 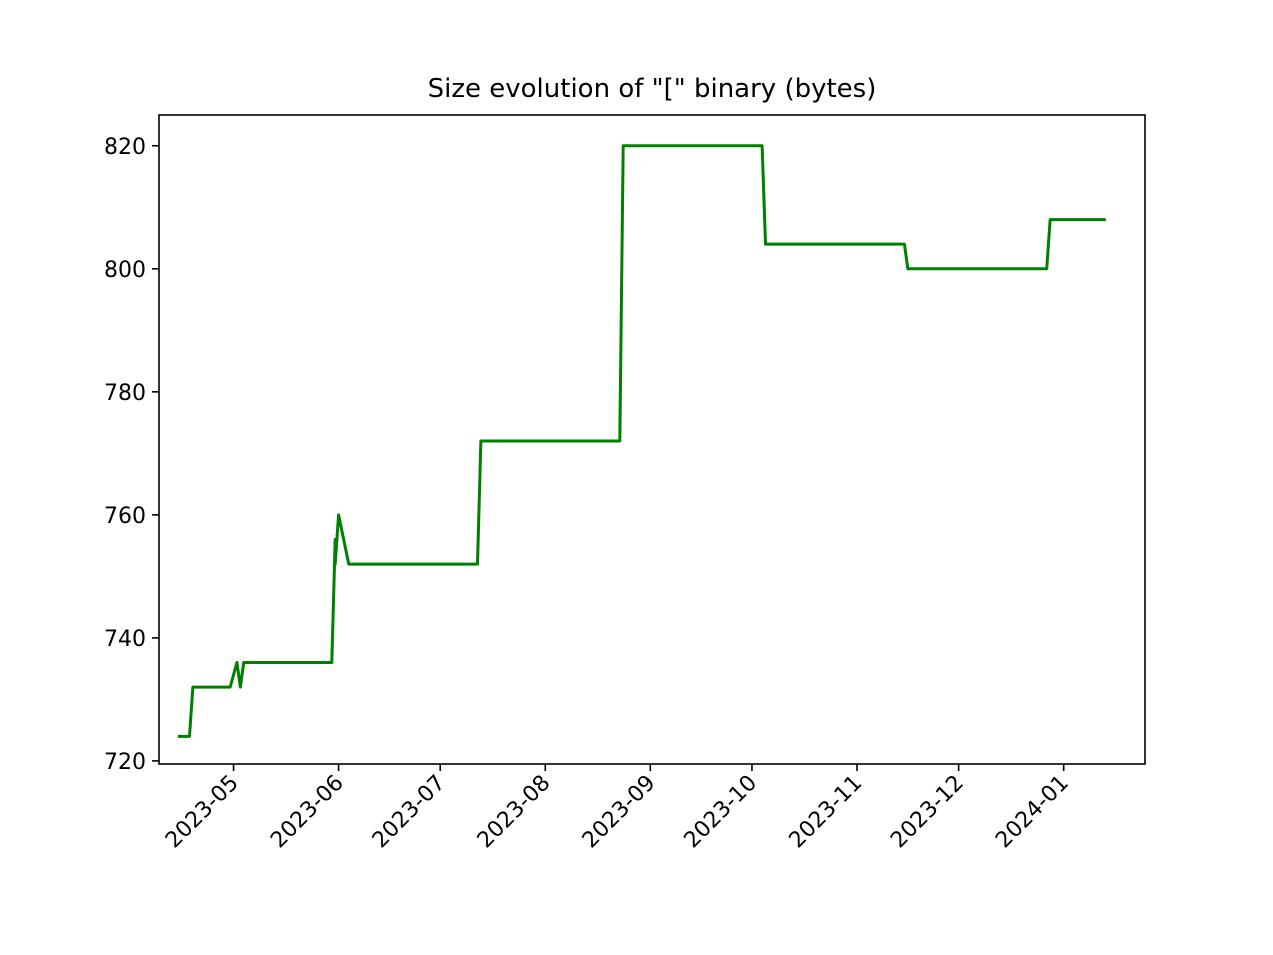 I want to click on y-axis: 720 740 760 780 800 820, so click(x=131, y=455).